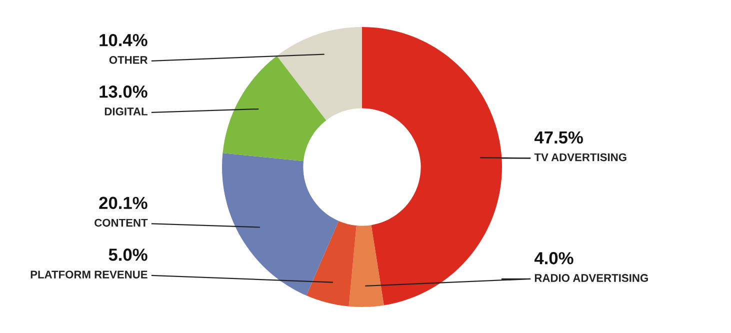 The height and width of the screenshot is (333, 731). Describe the element at coordinates (128, 60) in the screenshot. I see `slice-label: OTHER` at that location.